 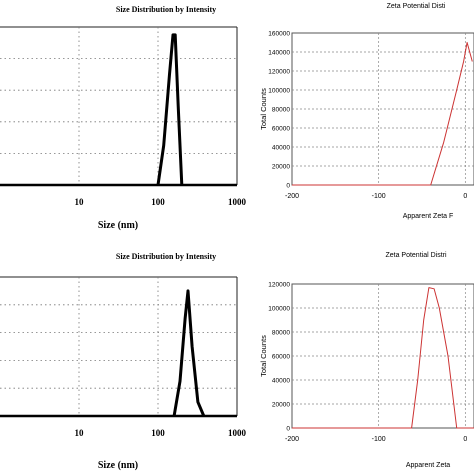 I want to click on y-tick-label: 160000, so click(x=279, y=34).